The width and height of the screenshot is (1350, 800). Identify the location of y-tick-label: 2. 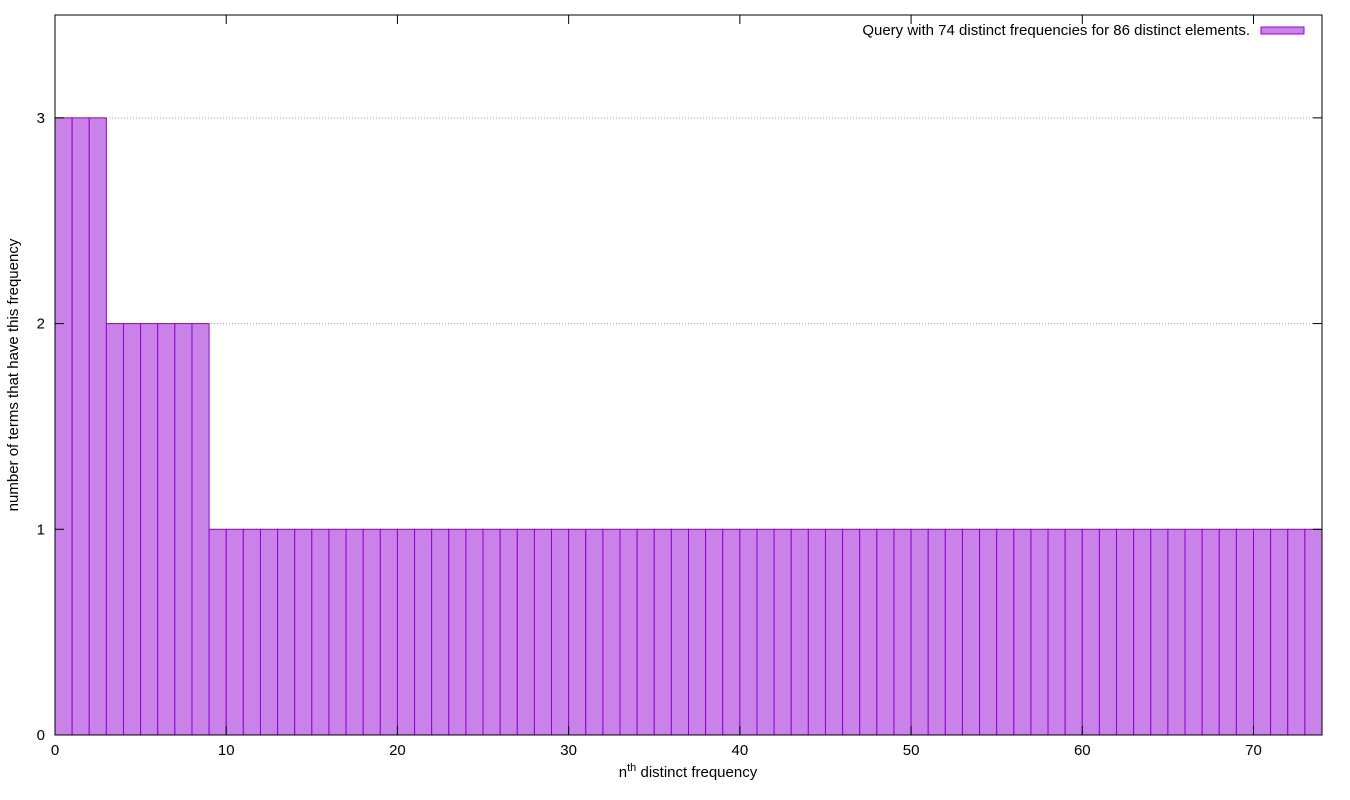
(41, 324).